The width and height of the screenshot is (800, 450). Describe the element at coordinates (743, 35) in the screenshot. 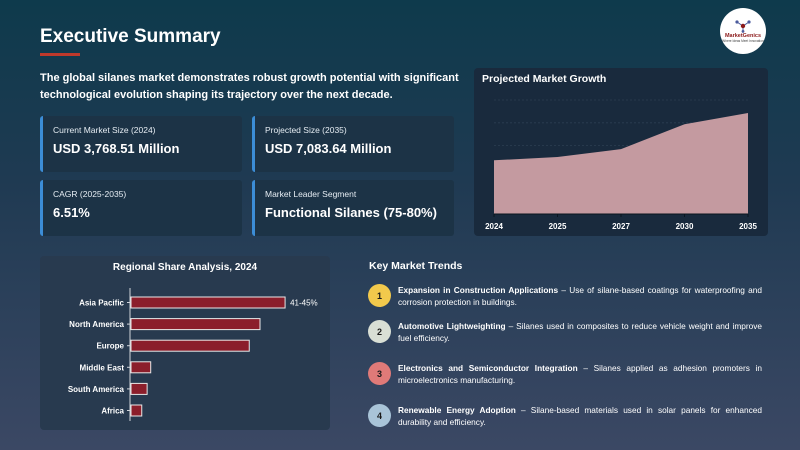

I see `logo-brand: MarketGenics` at that location.